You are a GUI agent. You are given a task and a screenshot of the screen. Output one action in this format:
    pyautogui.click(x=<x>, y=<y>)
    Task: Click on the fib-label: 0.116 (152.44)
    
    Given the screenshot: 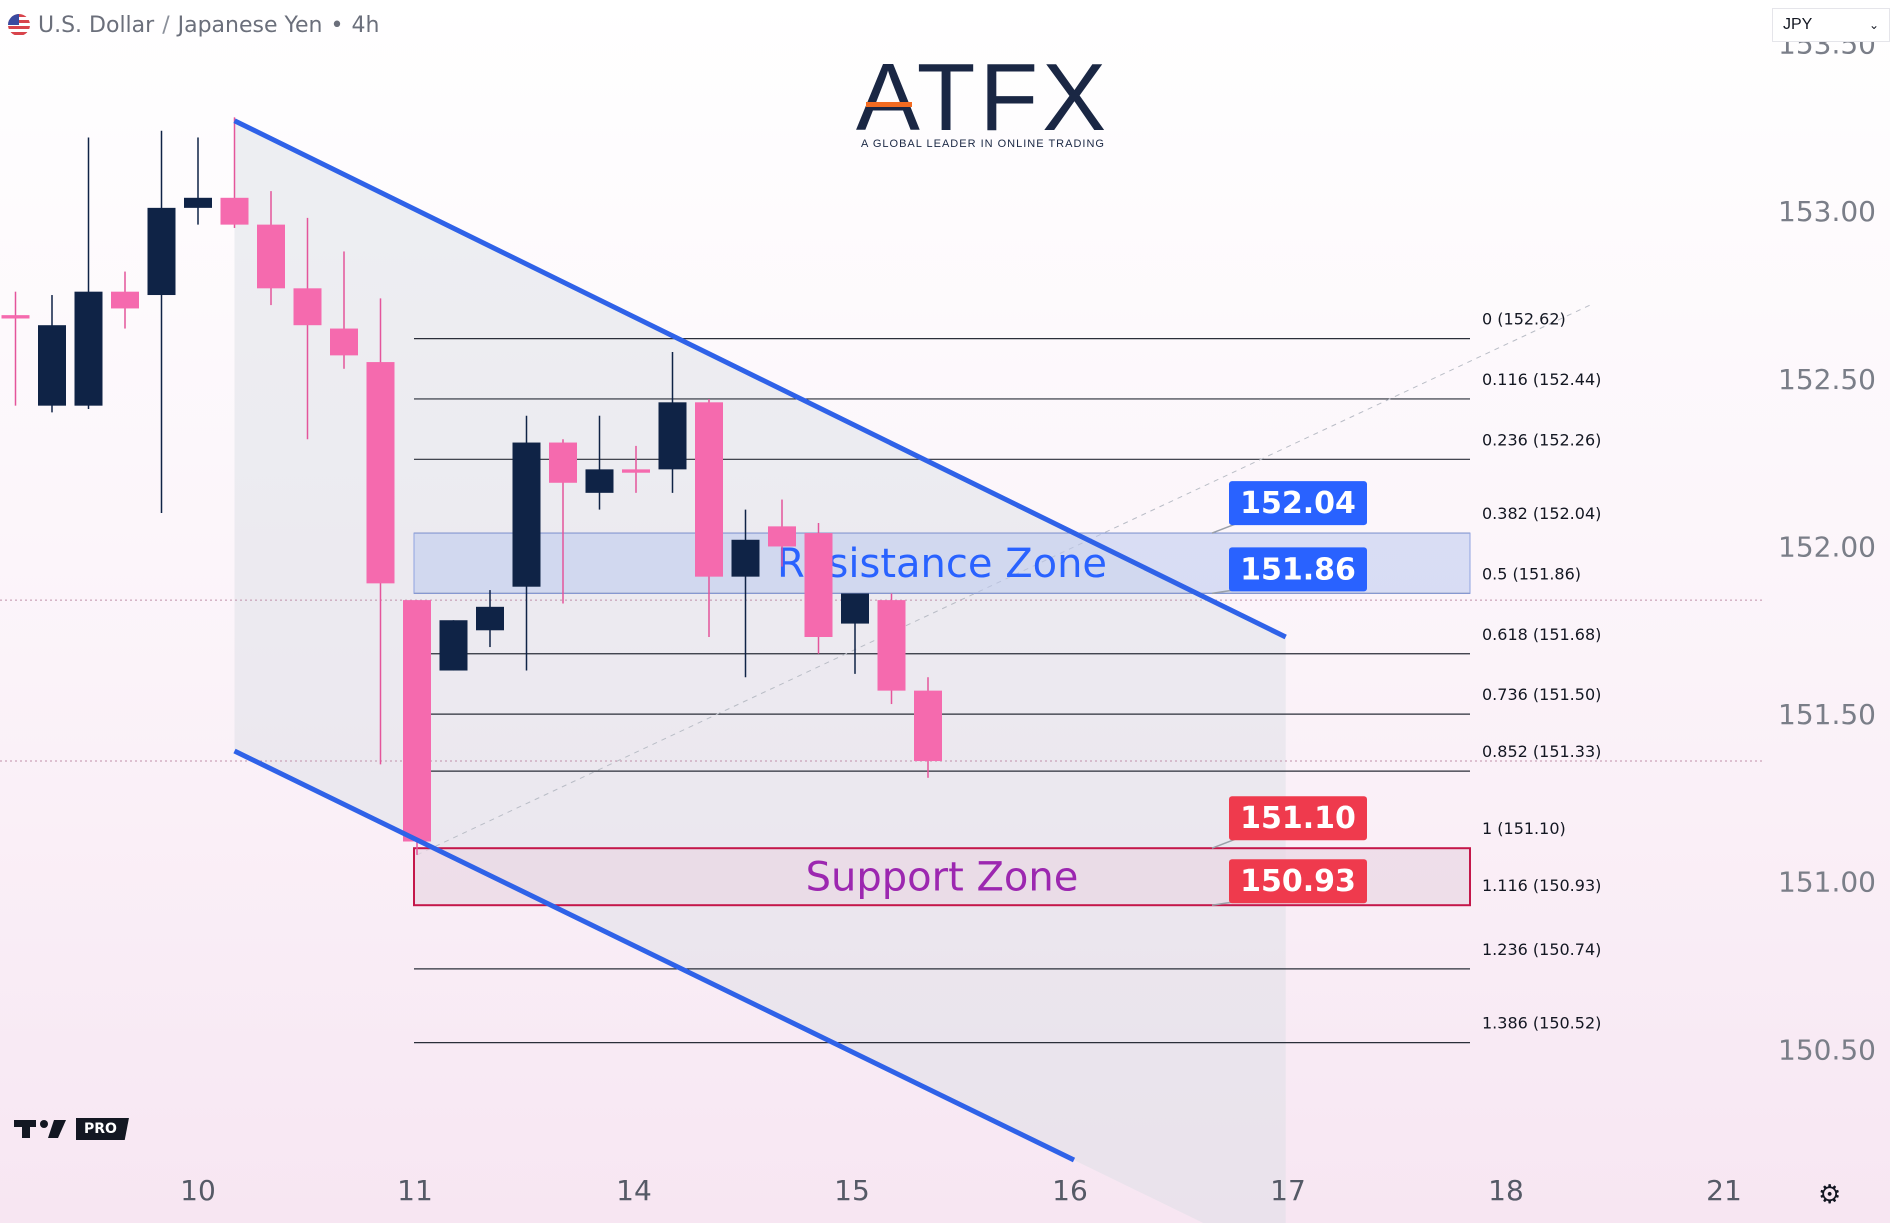 What is the action you would take?
    pyautogui.click(x=1541, y=379)
    